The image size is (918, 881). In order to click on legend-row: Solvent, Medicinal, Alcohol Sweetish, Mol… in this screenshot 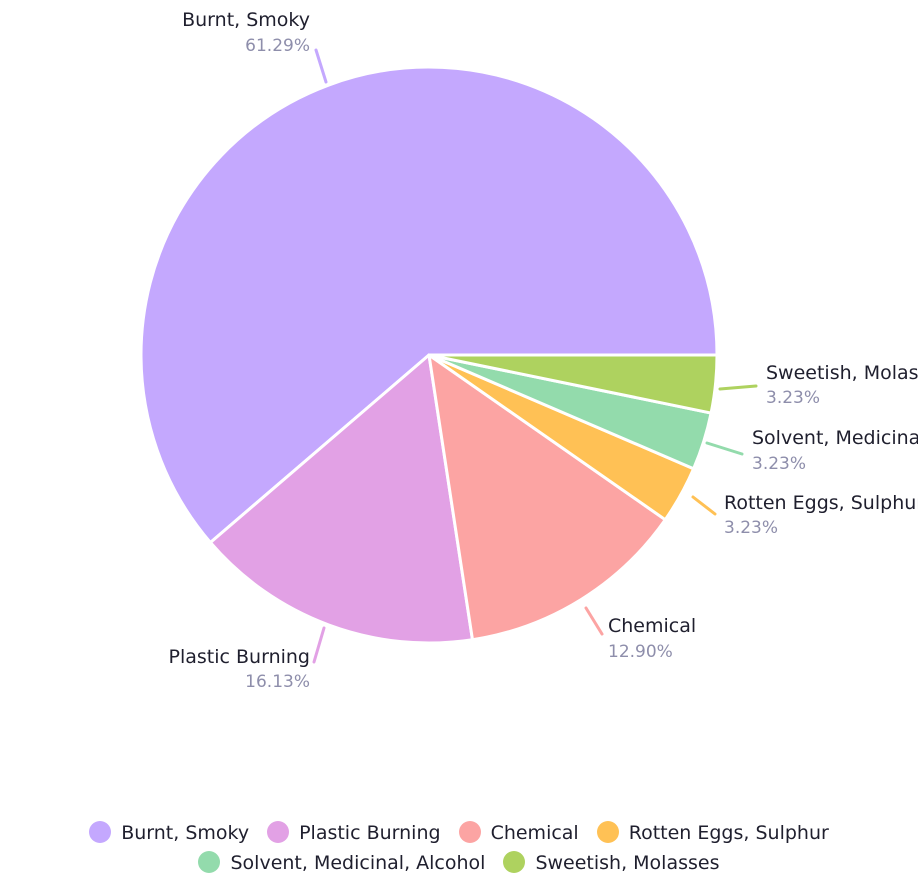, I will do `click(459, 863)`.